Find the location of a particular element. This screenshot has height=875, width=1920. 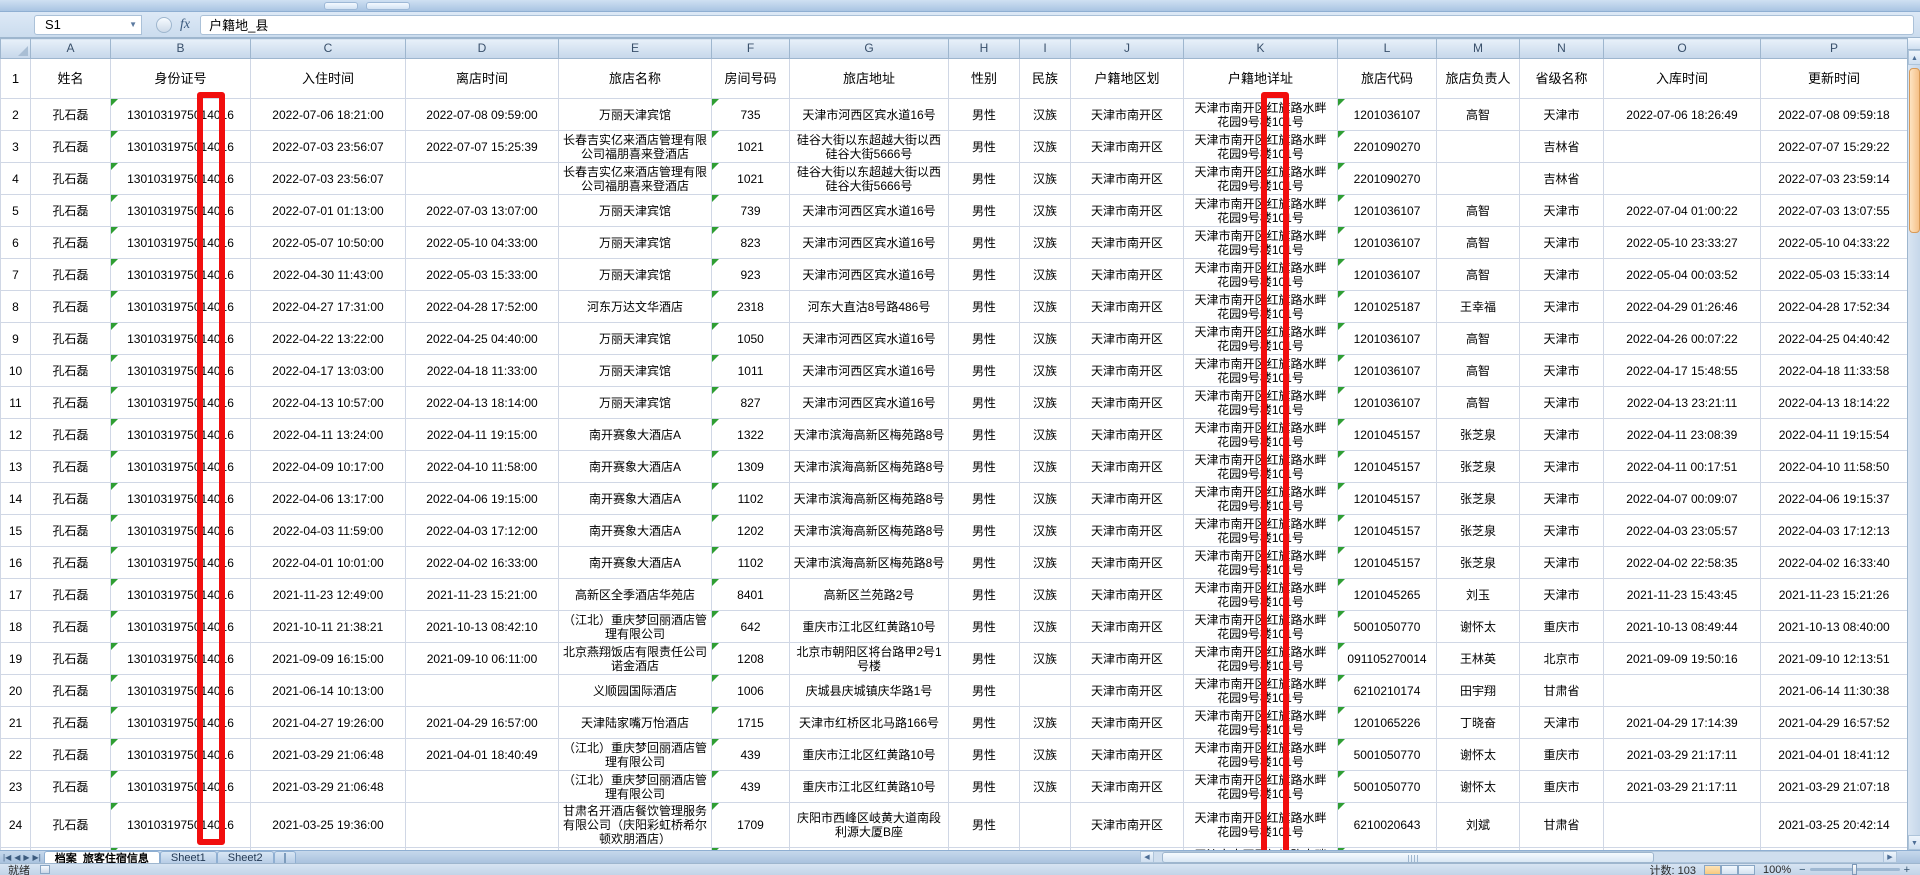

cell-D24 is located at coordinates (482, 825).